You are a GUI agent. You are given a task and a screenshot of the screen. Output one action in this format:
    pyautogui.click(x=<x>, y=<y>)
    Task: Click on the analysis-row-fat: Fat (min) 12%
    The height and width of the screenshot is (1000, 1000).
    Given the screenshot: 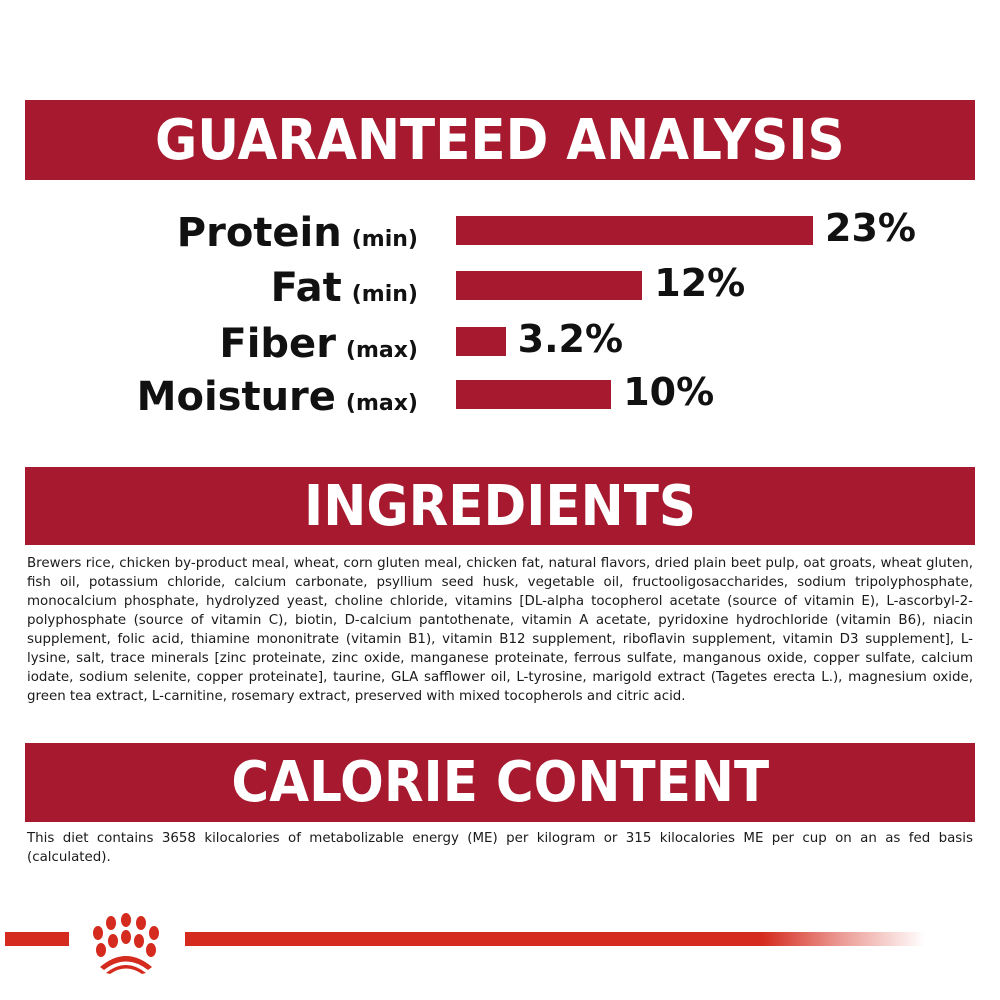 What is the action you would take?
    pyautogui.click(x=500, y=286)
    